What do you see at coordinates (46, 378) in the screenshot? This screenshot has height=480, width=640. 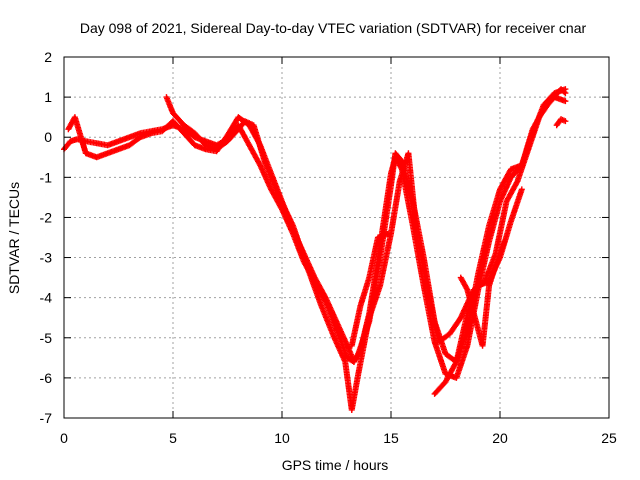 I see `y-tick-label: -6` at bounding box center [46, 378].